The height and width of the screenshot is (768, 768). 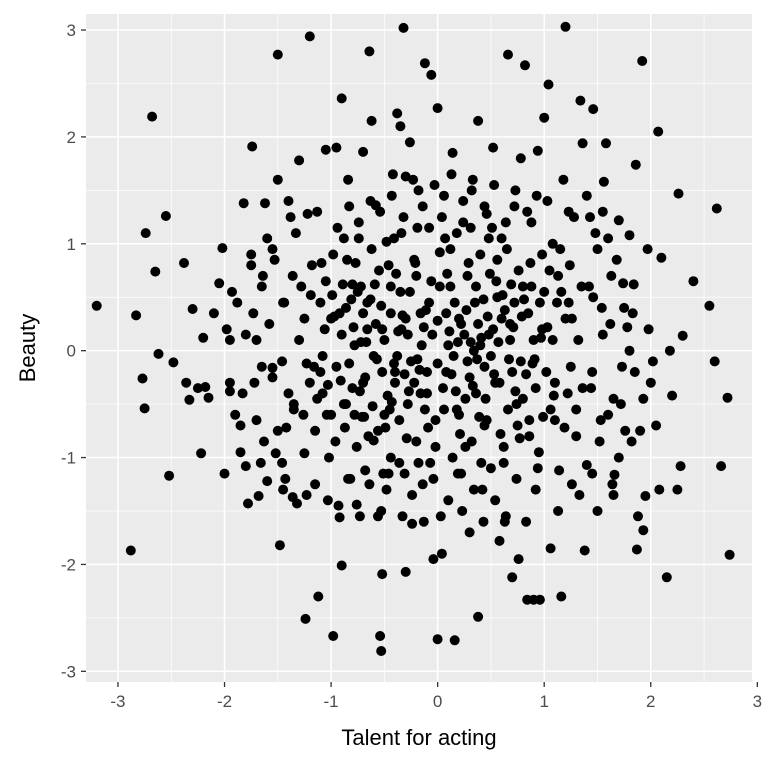 I want to click on x-axis: -3 -2 -1 0 1 2 3, so click(x=436, y=696).